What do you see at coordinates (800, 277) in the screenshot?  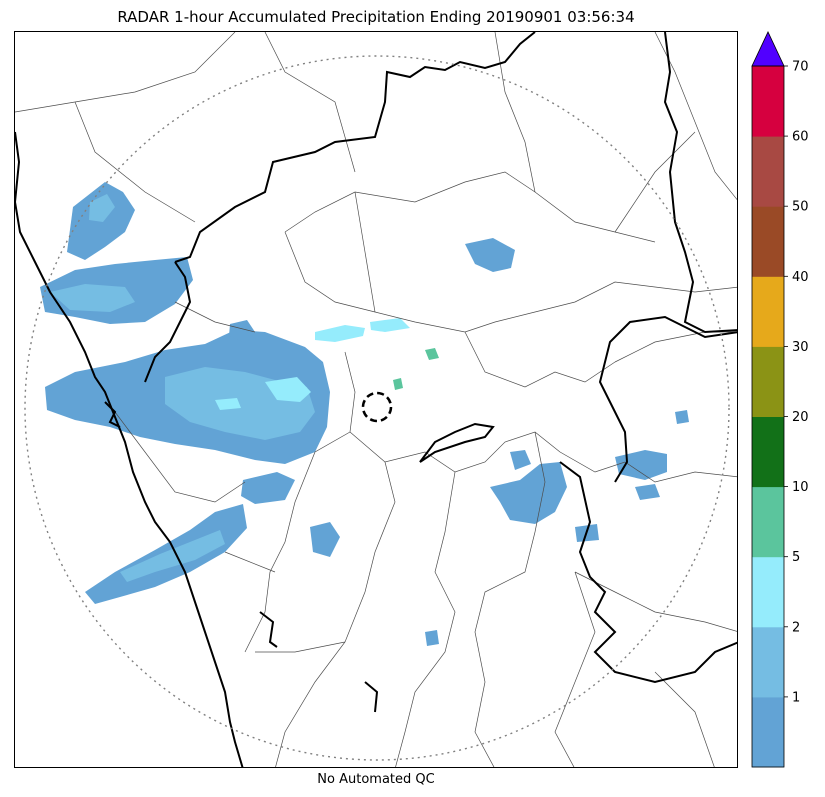 I see `colorbar-tick-label: 40` at bounding box center [800, 277].